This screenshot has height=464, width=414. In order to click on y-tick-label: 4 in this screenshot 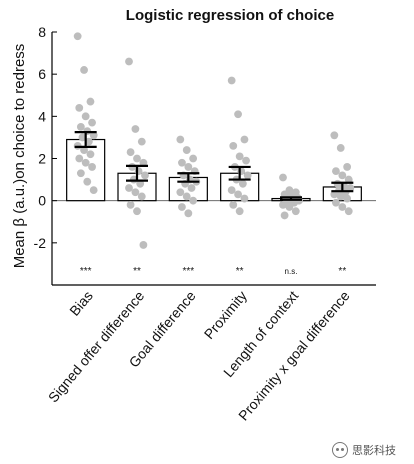, I will do `click(42, 116)`.